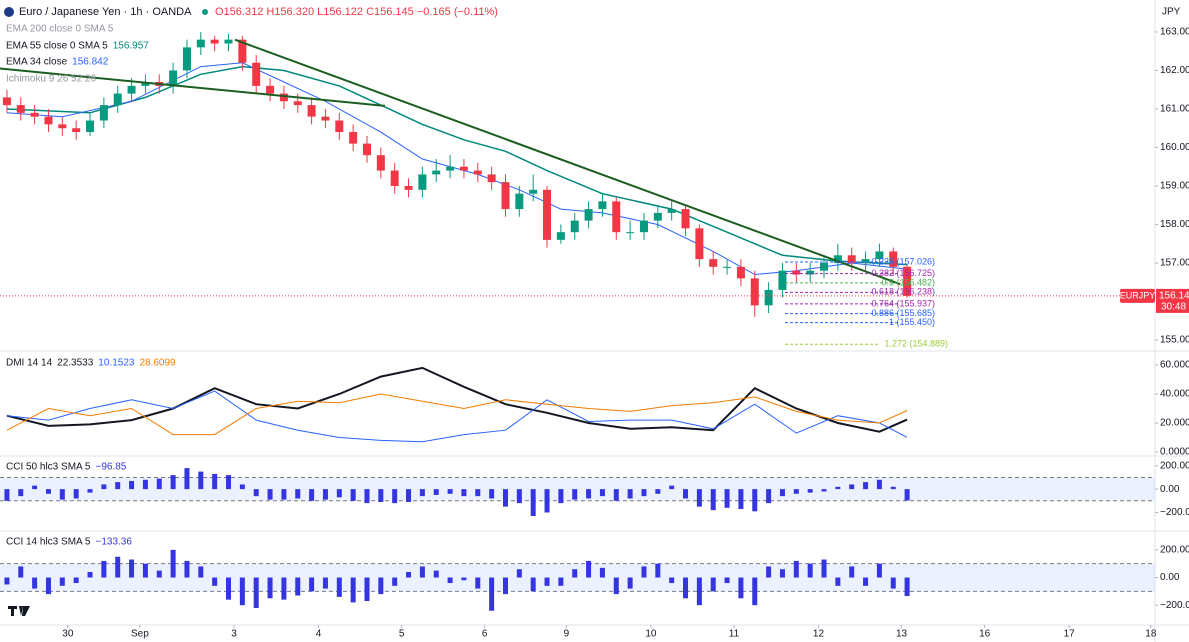 Image resolution: width=1189 pixels, height=642 pixels. Describe the element at coordinates (567, 634) in the screenshot. I see `x-tick-label: 9` at that location.